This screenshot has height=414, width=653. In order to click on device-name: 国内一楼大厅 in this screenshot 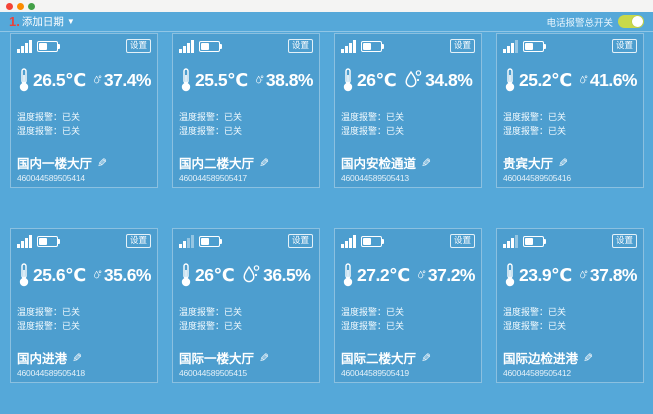, I will do `click(55, 164)`.